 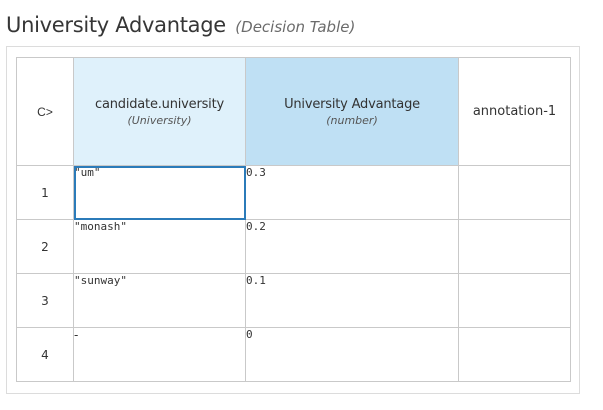 I want to click on table-row: 3 "sunway" 0.1, so click(x=293, y=300).